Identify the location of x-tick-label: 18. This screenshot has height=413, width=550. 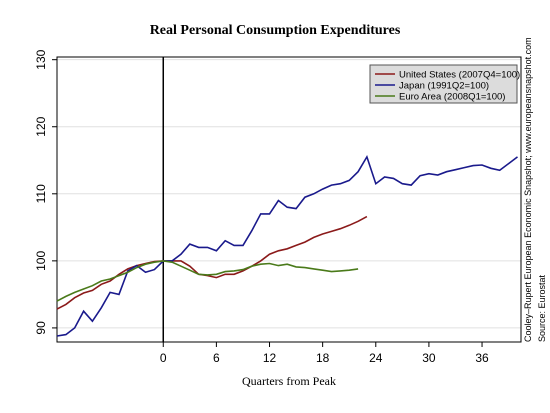
(323, 358).